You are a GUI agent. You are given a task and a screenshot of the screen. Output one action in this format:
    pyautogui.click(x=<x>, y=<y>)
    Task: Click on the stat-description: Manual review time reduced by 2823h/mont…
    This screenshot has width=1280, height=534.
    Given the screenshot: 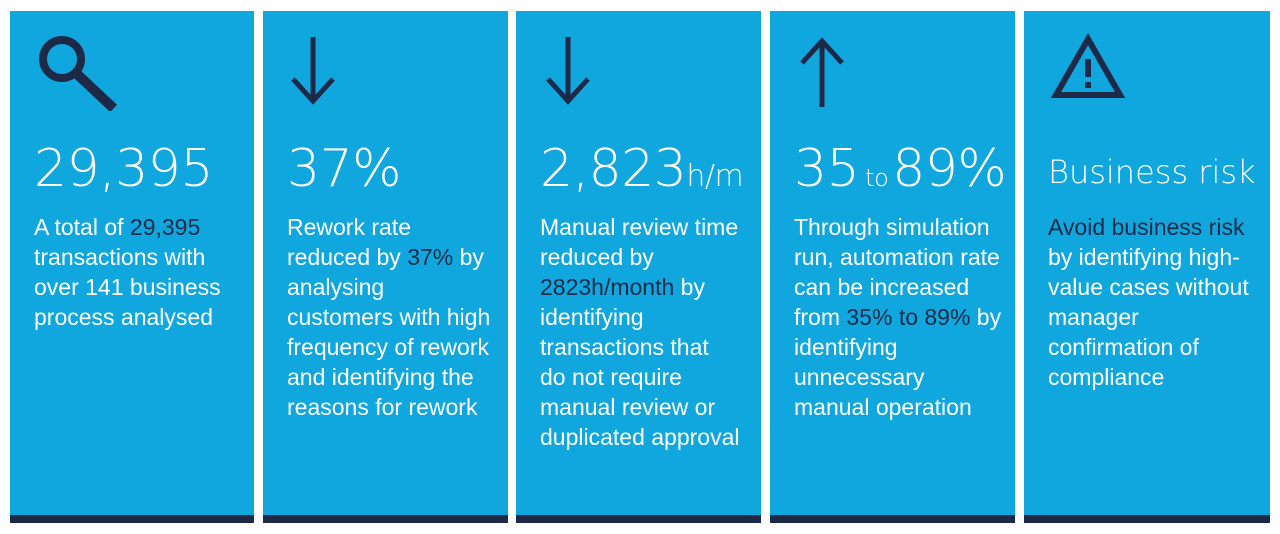 What is the action you would take?
    pyautogui.click(x=640, y=332)
    